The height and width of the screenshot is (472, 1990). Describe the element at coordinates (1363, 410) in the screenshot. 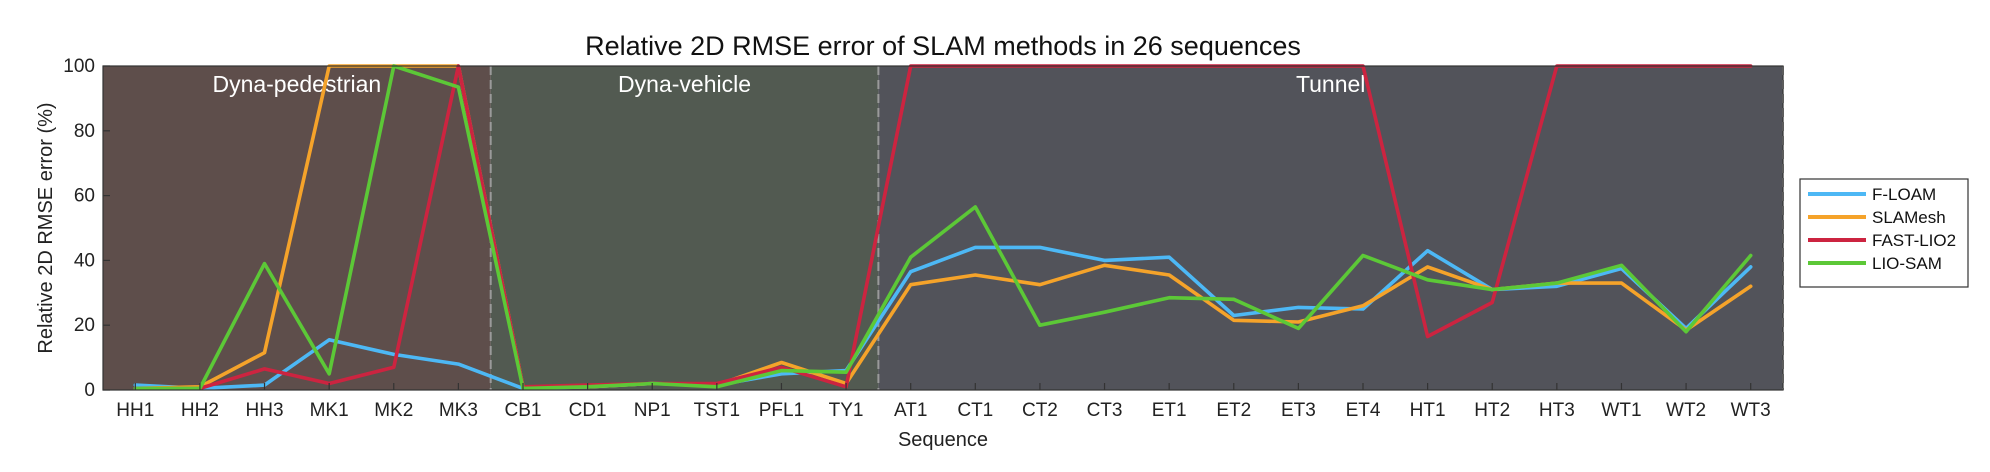

I see `x-tick-label: ET4` at that location.